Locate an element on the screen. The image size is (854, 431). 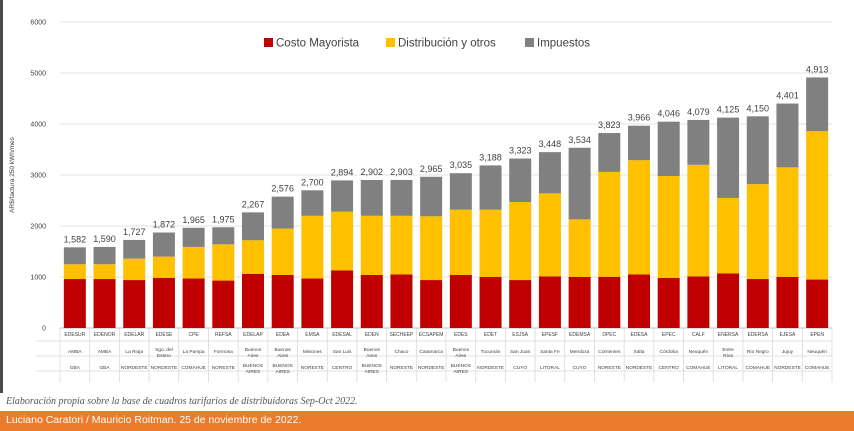
x-tick-label: ESJSA is located at coordinates (520, 335).